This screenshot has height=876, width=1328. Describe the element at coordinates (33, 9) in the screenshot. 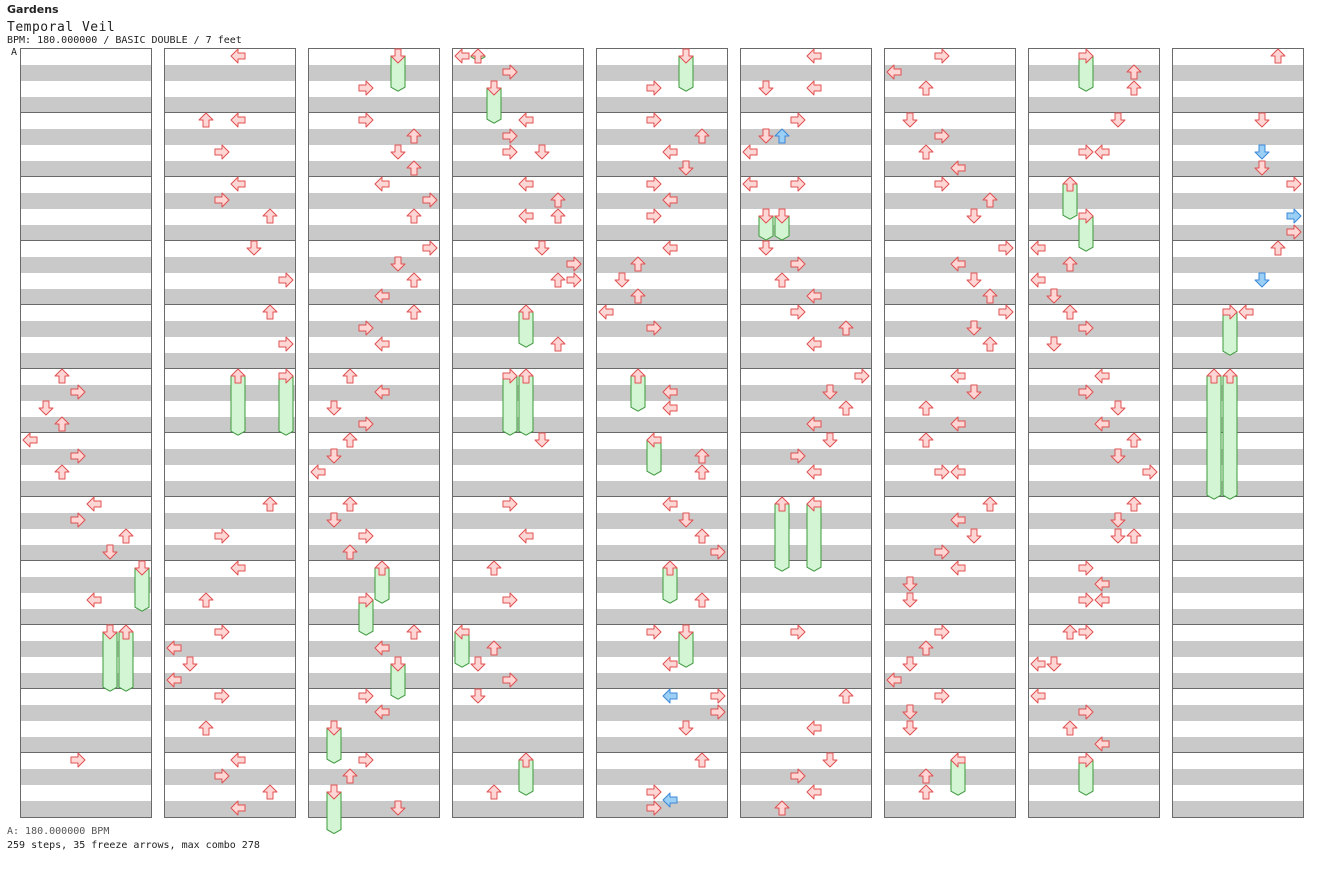

I see `game-title: Gardens` at that location.